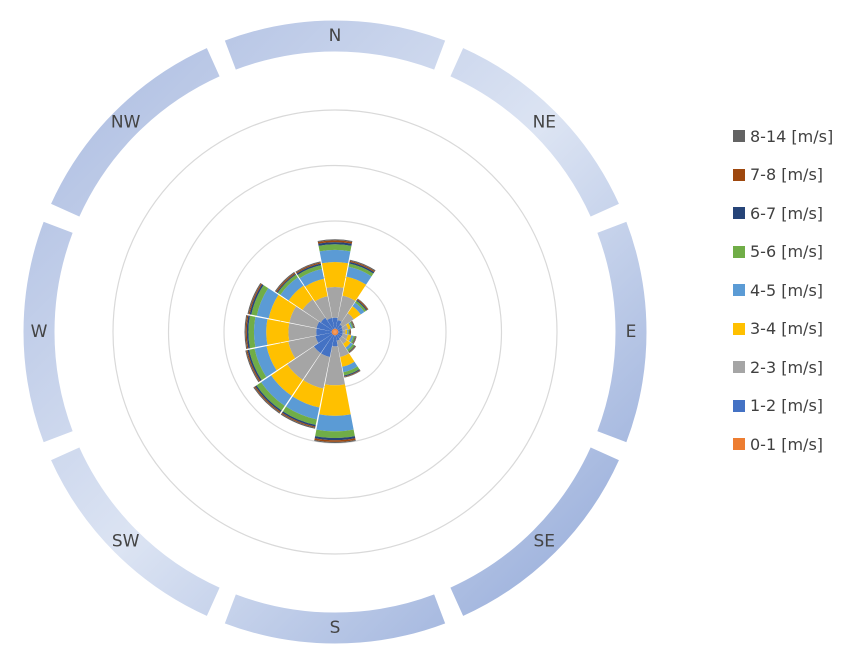 The image size is (851, 645). I want to click on legend-item: 4-5 [m/s], so click(792, 290).